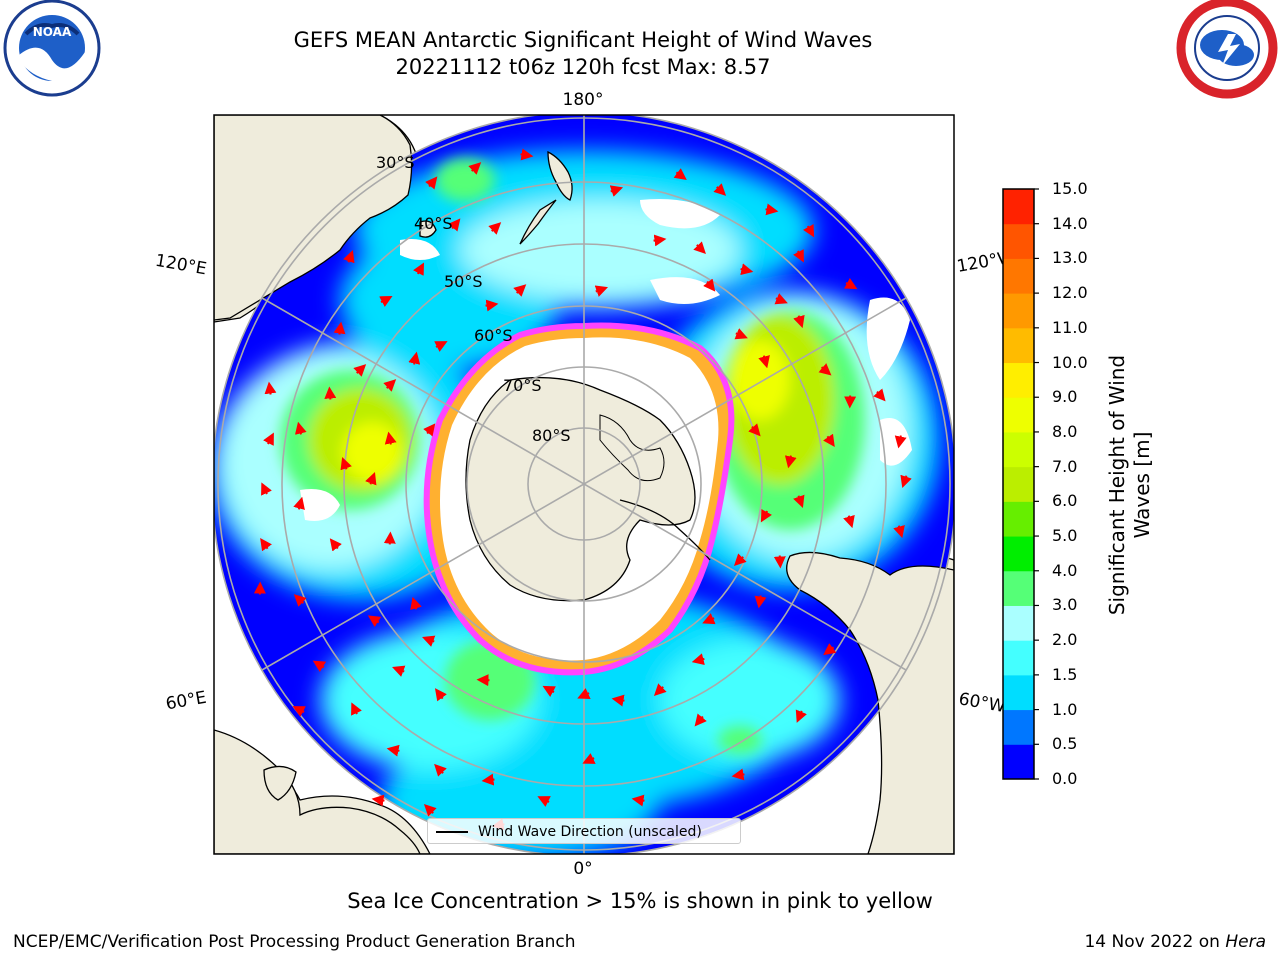  What do you see at coordinates (551, 435) in the screenshot?
I see `lat-label-80s: 80°S` at bounding box center [551, 435].